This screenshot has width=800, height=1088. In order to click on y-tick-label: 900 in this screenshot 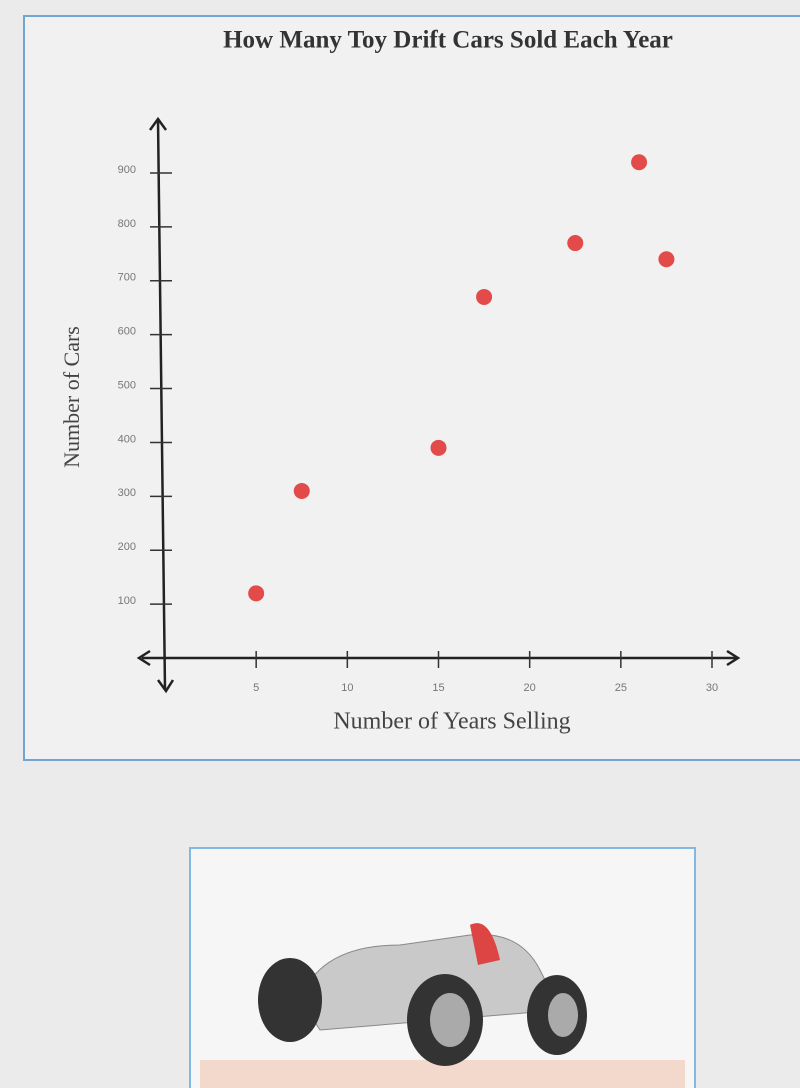, I will do `click(127, 170)`.